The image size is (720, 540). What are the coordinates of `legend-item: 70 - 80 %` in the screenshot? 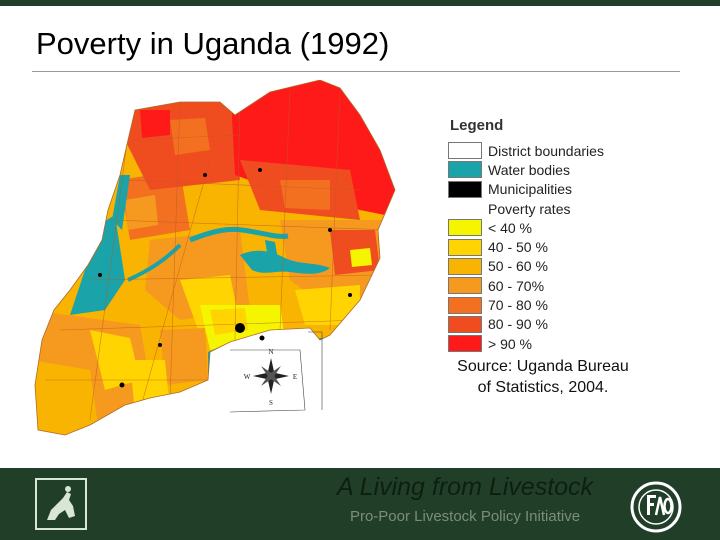 It's located at (548, 304).